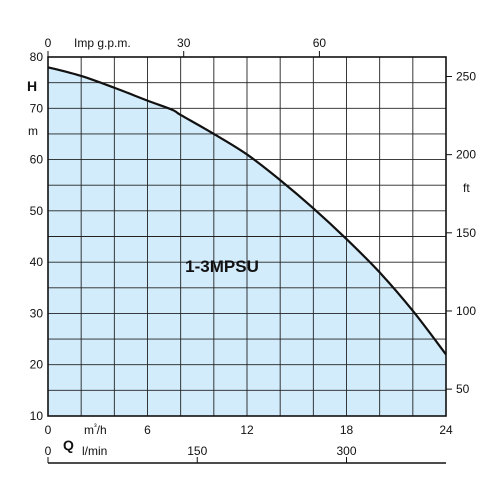 The height and width of the screenshot is (500, 500). I want to click on y-right-unit: ft, so click(466, 188).